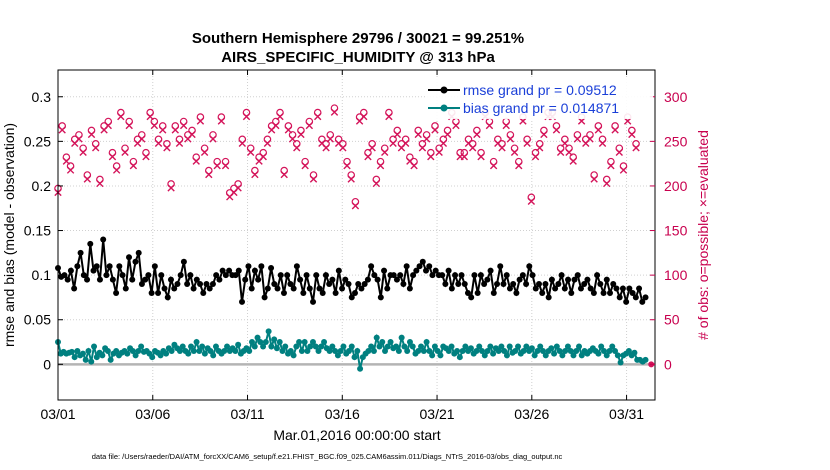 This screenshot has width=830, height=470. I want to click on y2-tick-label: 0, so click(668, 364).